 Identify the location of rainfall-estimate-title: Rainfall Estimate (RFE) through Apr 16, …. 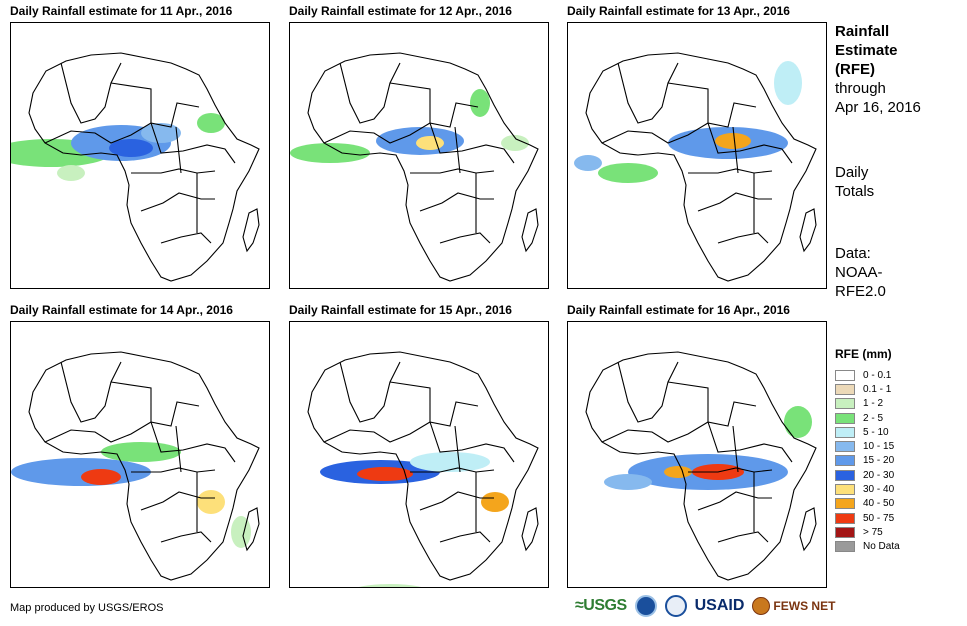
(878, 69).